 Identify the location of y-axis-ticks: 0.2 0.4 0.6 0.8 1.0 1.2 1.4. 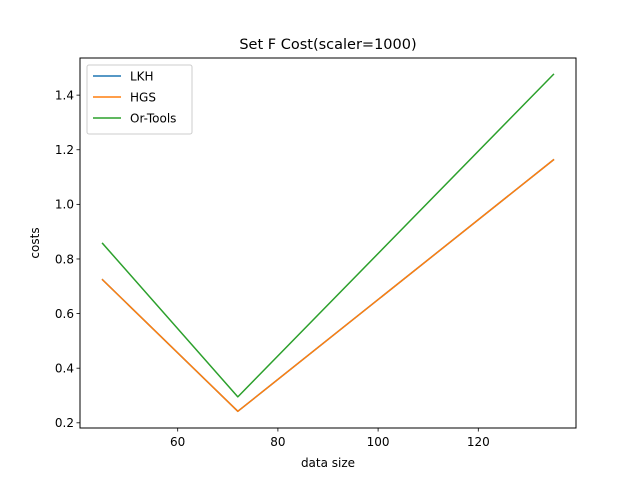
(67, 259).